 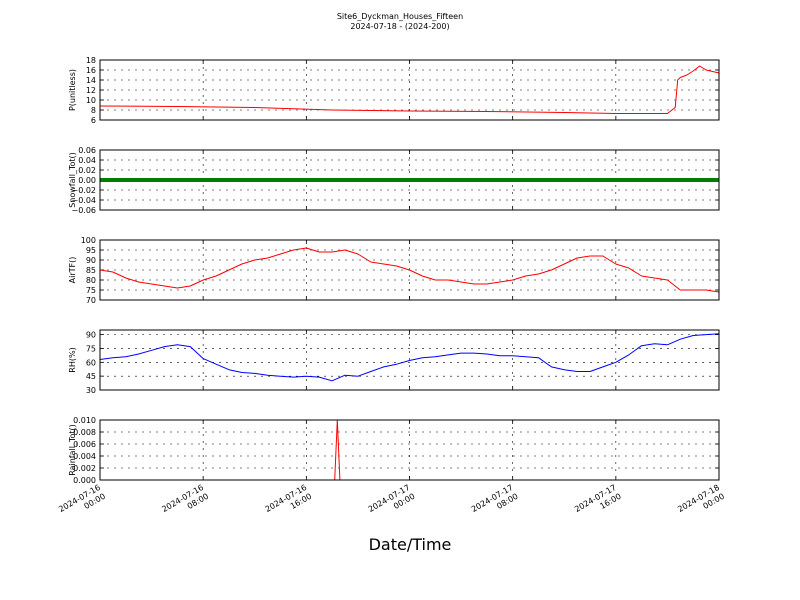 What do you see at coordinates (91, 70) in the screenshot?
I see `y-tick-label: 16` at bounding box center [91, 70].